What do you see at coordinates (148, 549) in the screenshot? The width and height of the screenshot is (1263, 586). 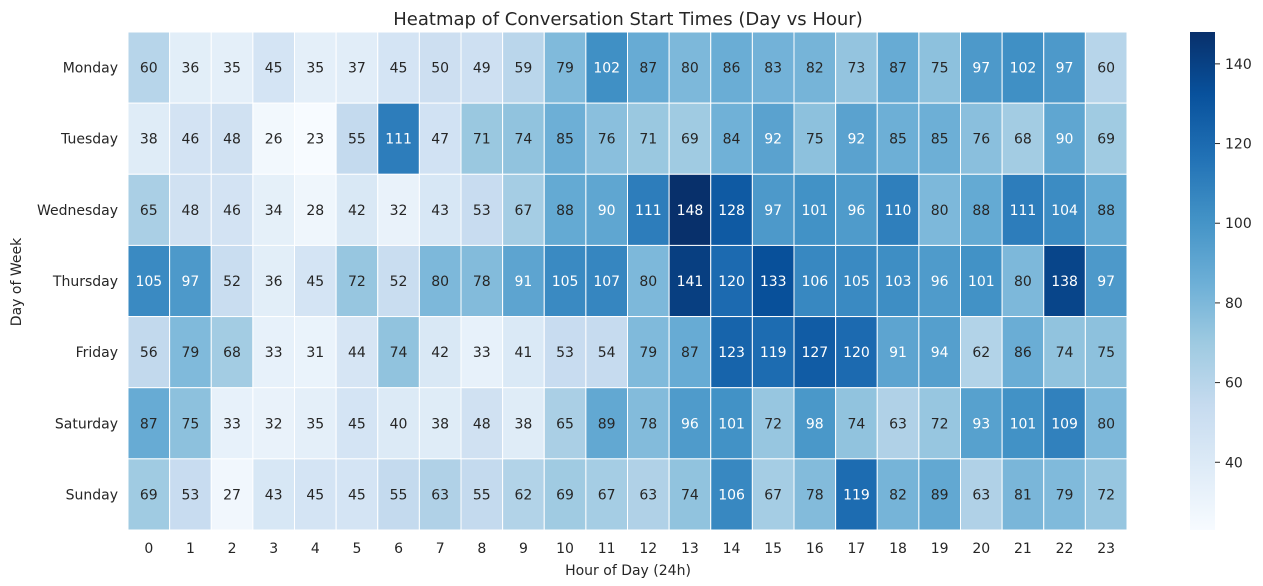 I see `x-tick-label: 0` at bounding box center [148, 549].